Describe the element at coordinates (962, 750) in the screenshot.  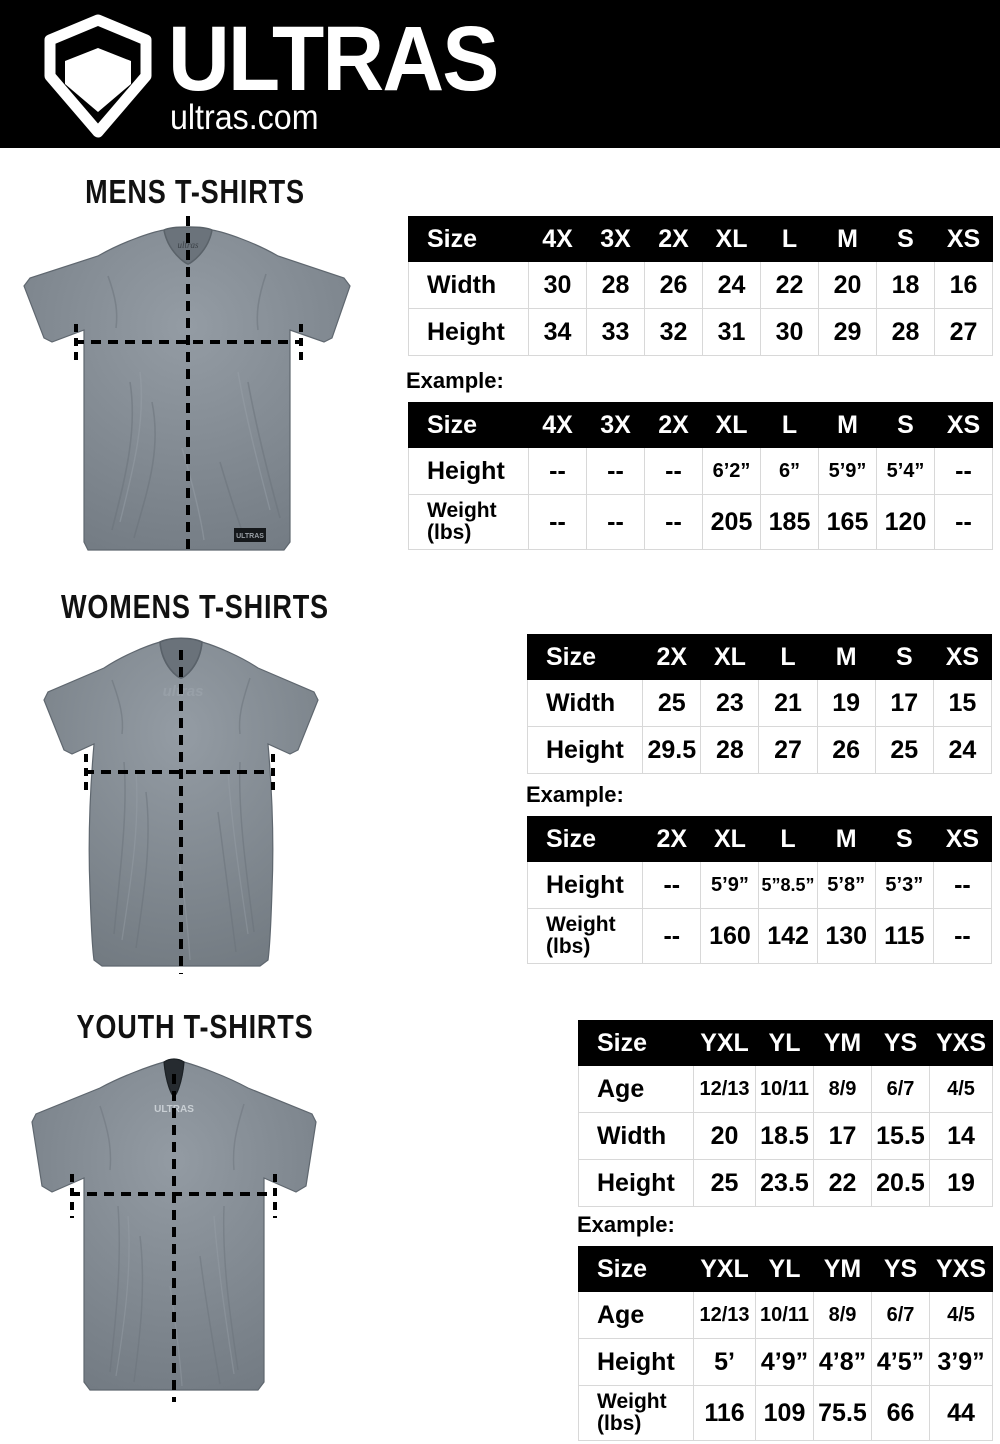
I see `cell: 24` at that location.